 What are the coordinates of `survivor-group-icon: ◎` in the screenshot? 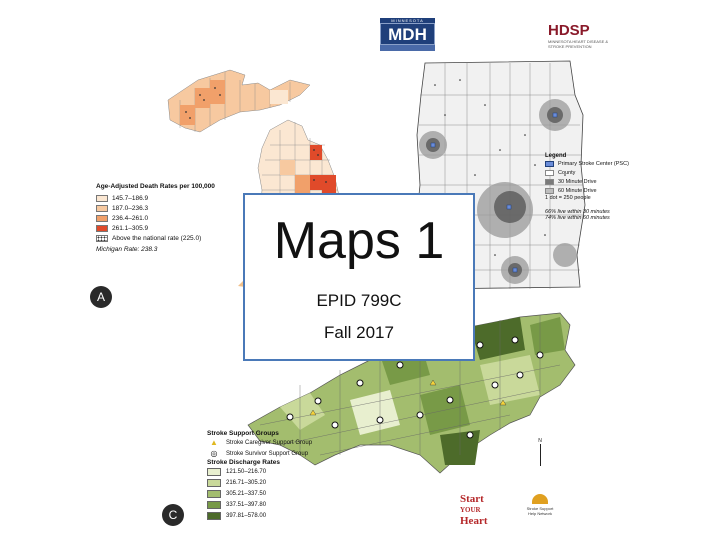 It's located at (214, 453).